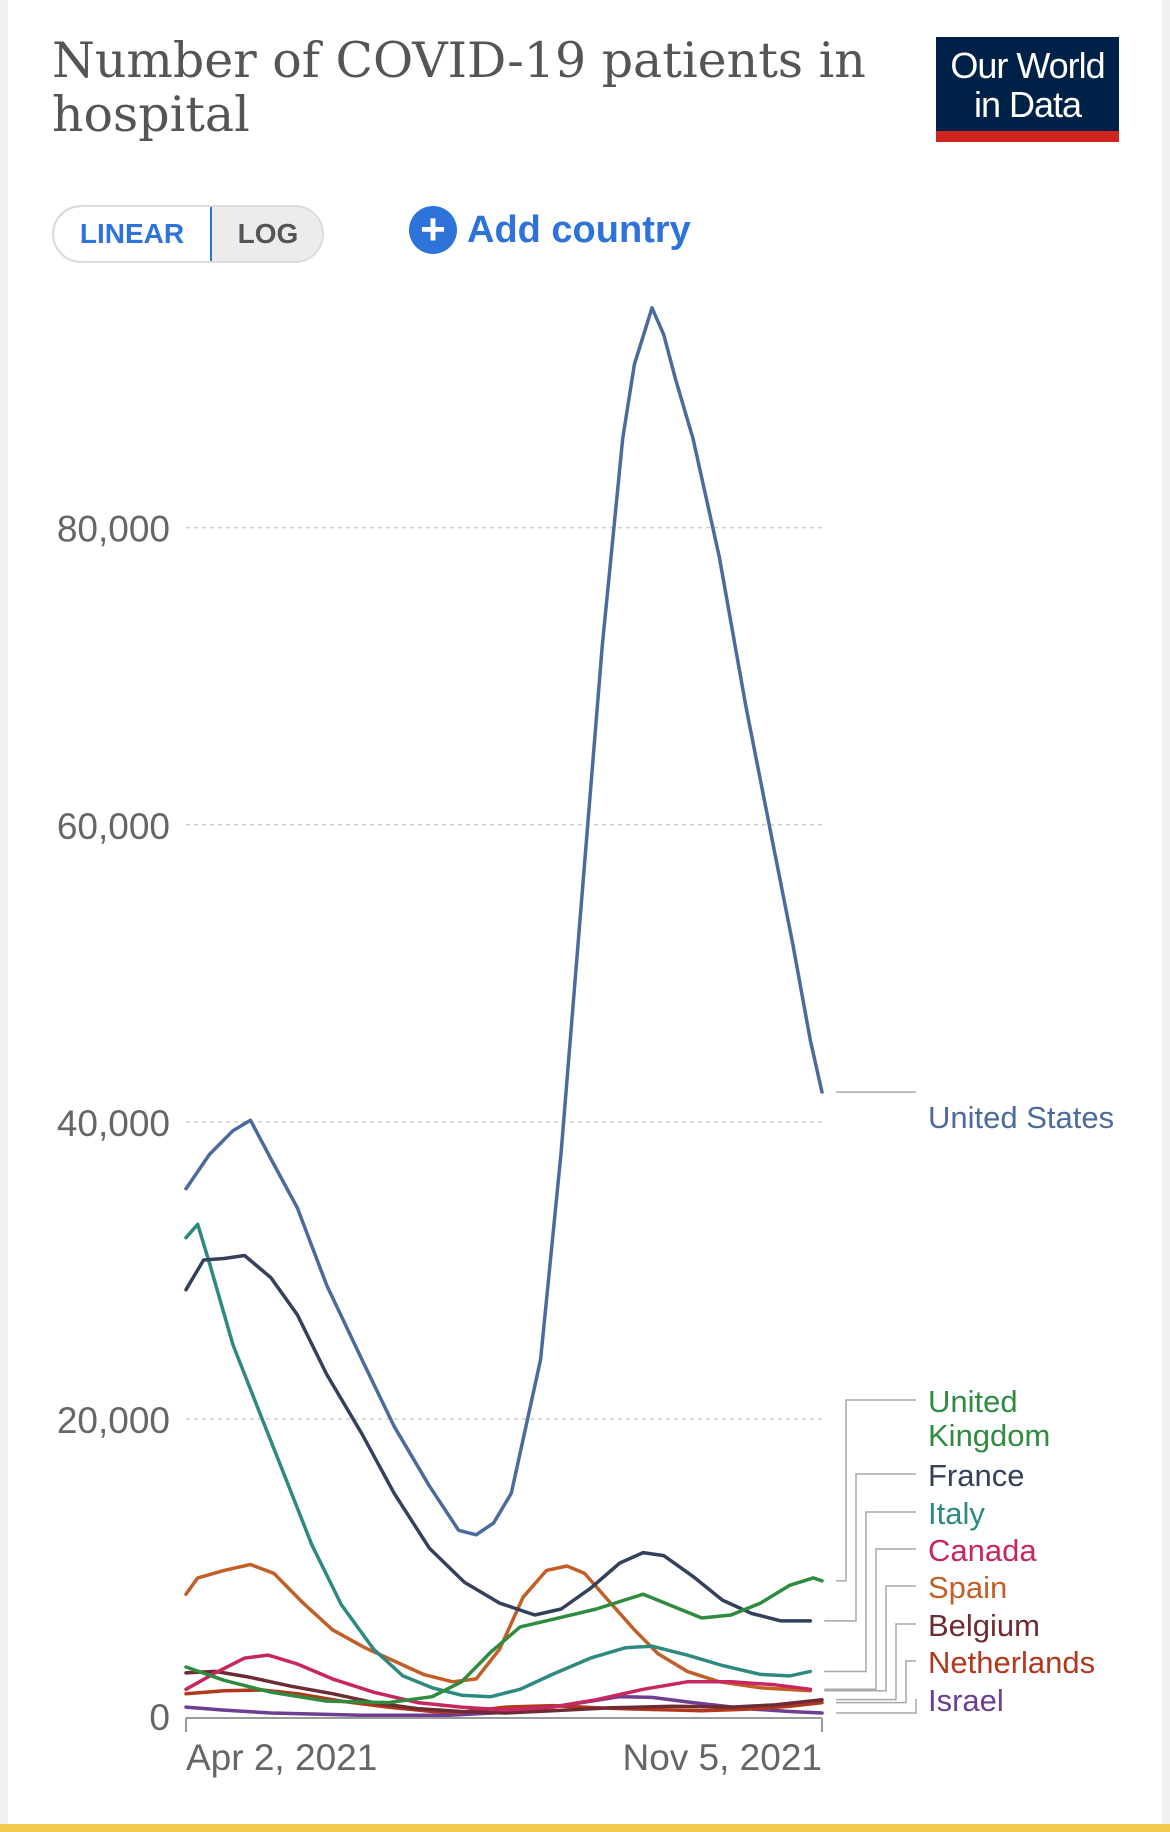  What do you see at coordinates (281, 1757) in the screenshot?
I see `x-tick-label: Apr 2, 2021` at bounding box center [281, 1757].